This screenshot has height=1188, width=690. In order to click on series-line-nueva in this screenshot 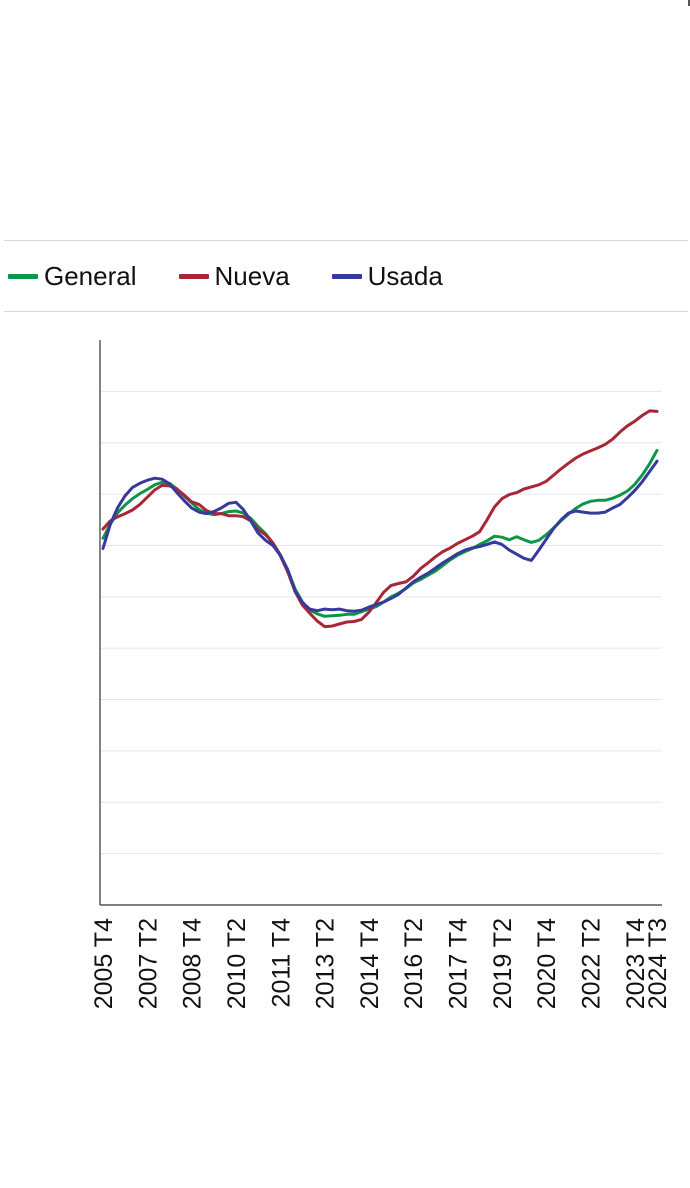, I will do `click(380, 519)`.